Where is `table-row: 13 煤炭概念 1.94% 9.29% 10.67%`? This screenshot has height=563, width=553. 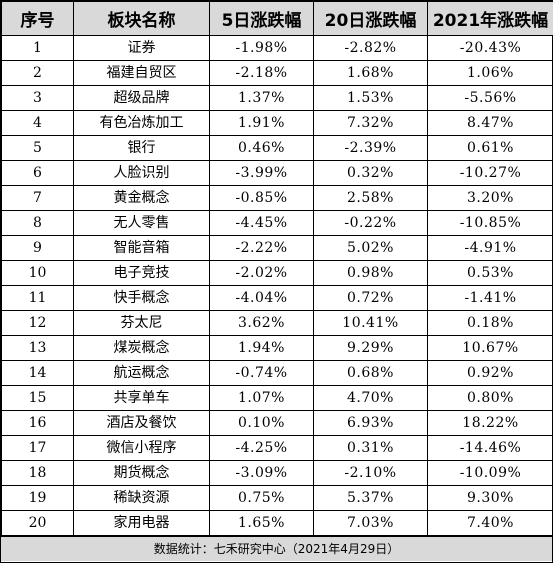 table-row: 13 煤炭概念 1.94% 9.29% 10.67% is located at coordinates (277, 348).